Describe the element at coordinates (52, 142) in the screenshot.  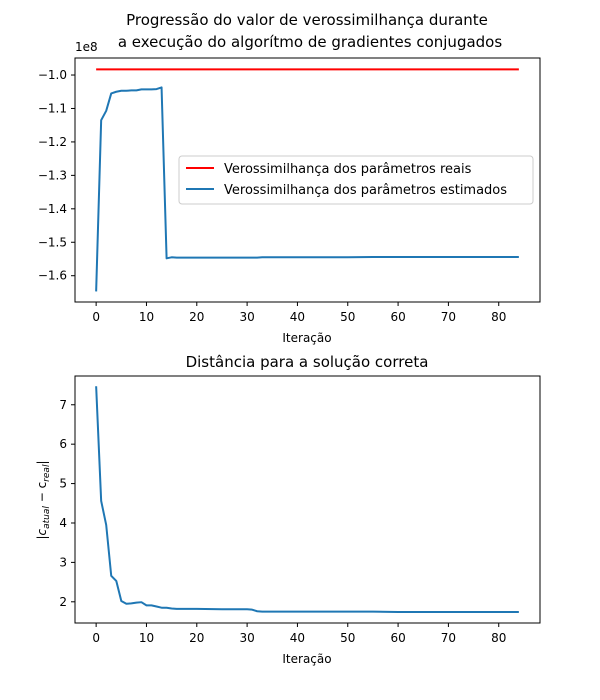
I see `y-tick-label: −1.2` at that location.